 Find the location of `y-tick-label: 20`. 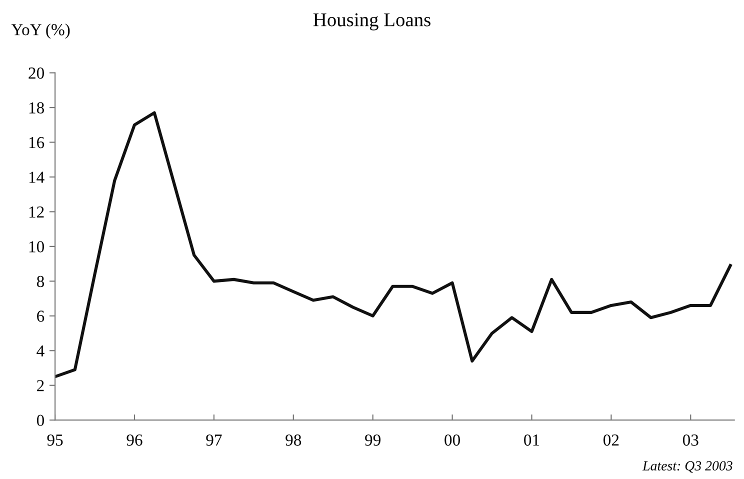

y-tick-label: 20 is located at coordinates (36, 73).